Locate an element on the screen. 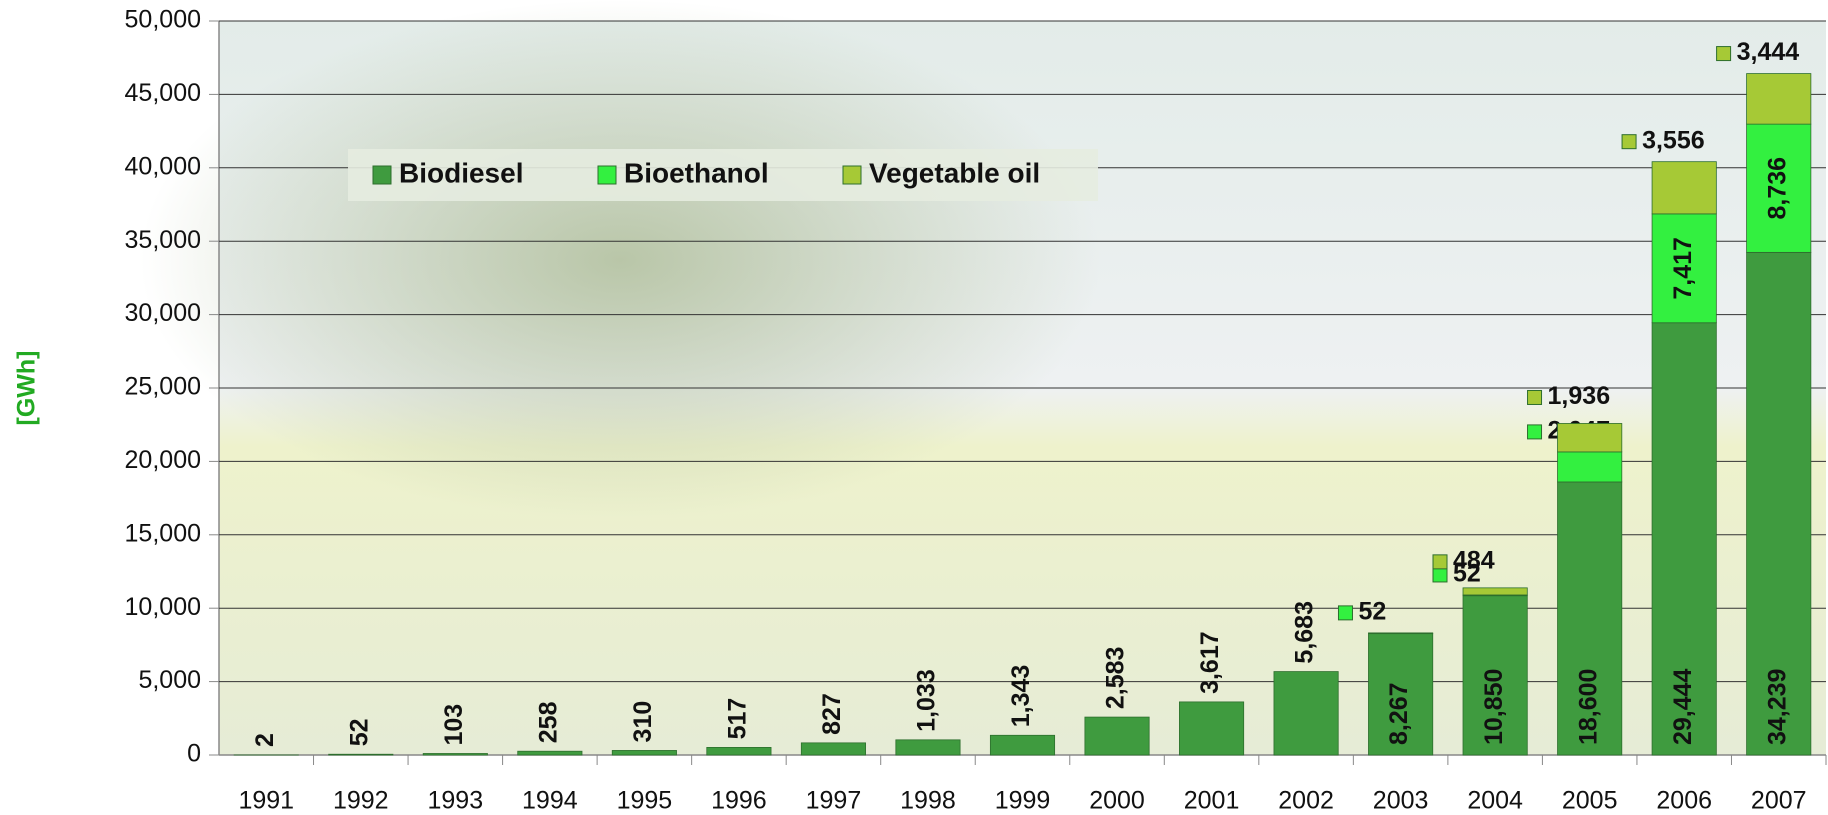 This screenshot has width=1828, height=815. y-tick-label: 5,000 is located at coordinates (169, 680).